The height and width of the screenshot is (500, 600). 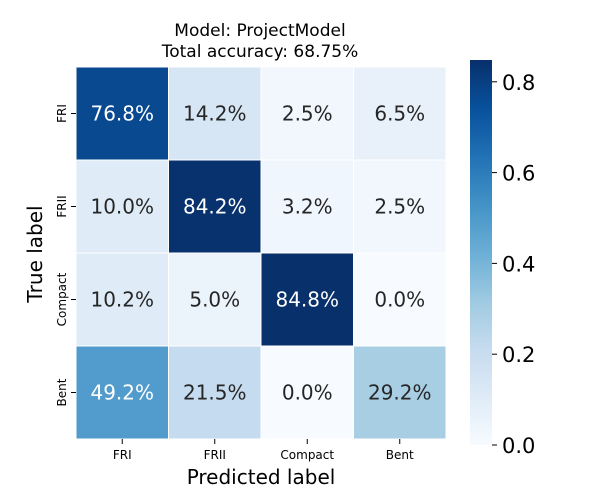 I want to click on colorbar-tick-label: 0.2, so click(x=518, y=355).